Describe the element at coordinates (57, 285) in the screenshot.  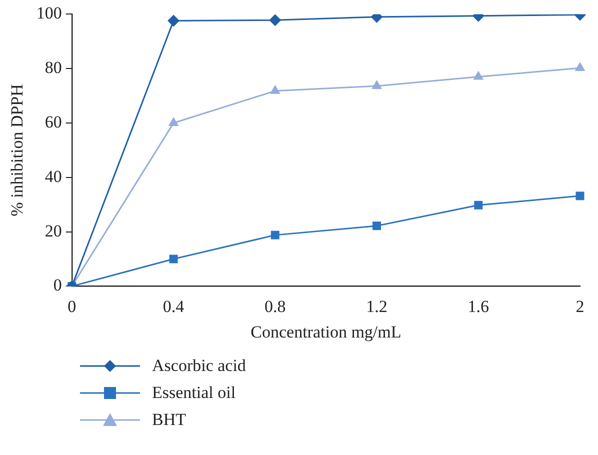
I see `y-tick-label: 0` at that location.